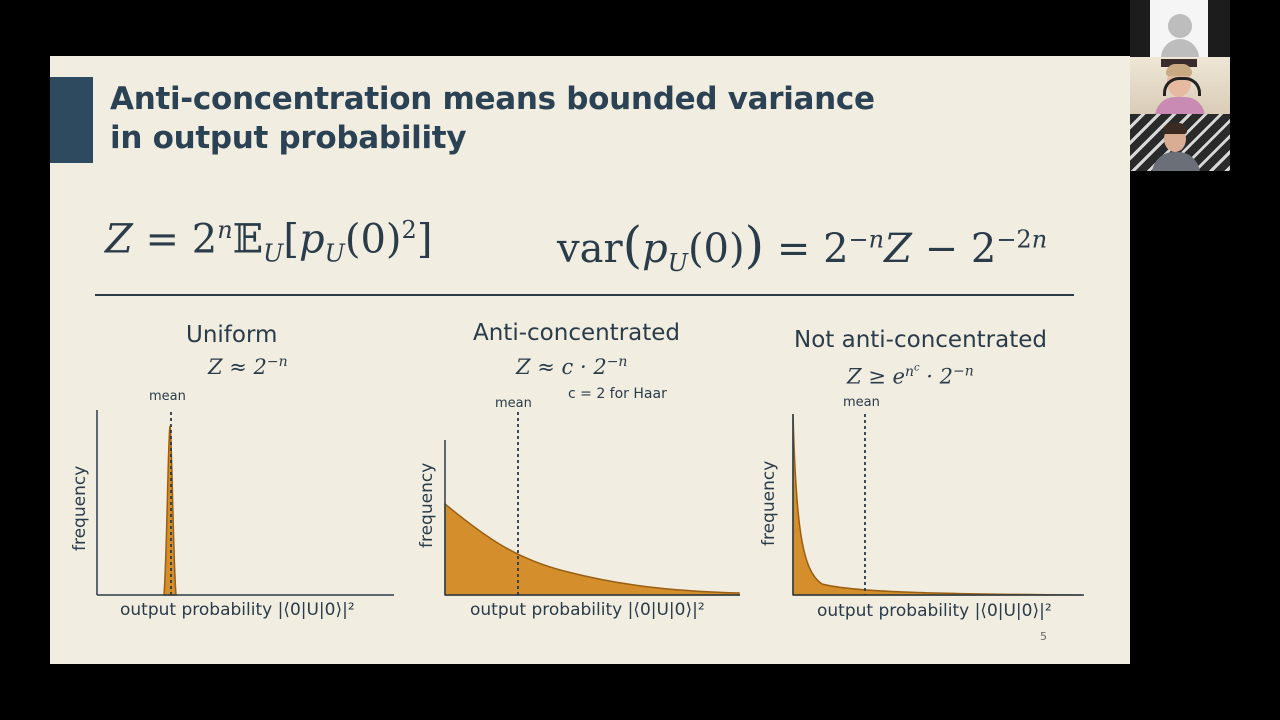  Describe the element at coordinates (1043, 636) in the screenshot. I see `page-number: 5` at that location.